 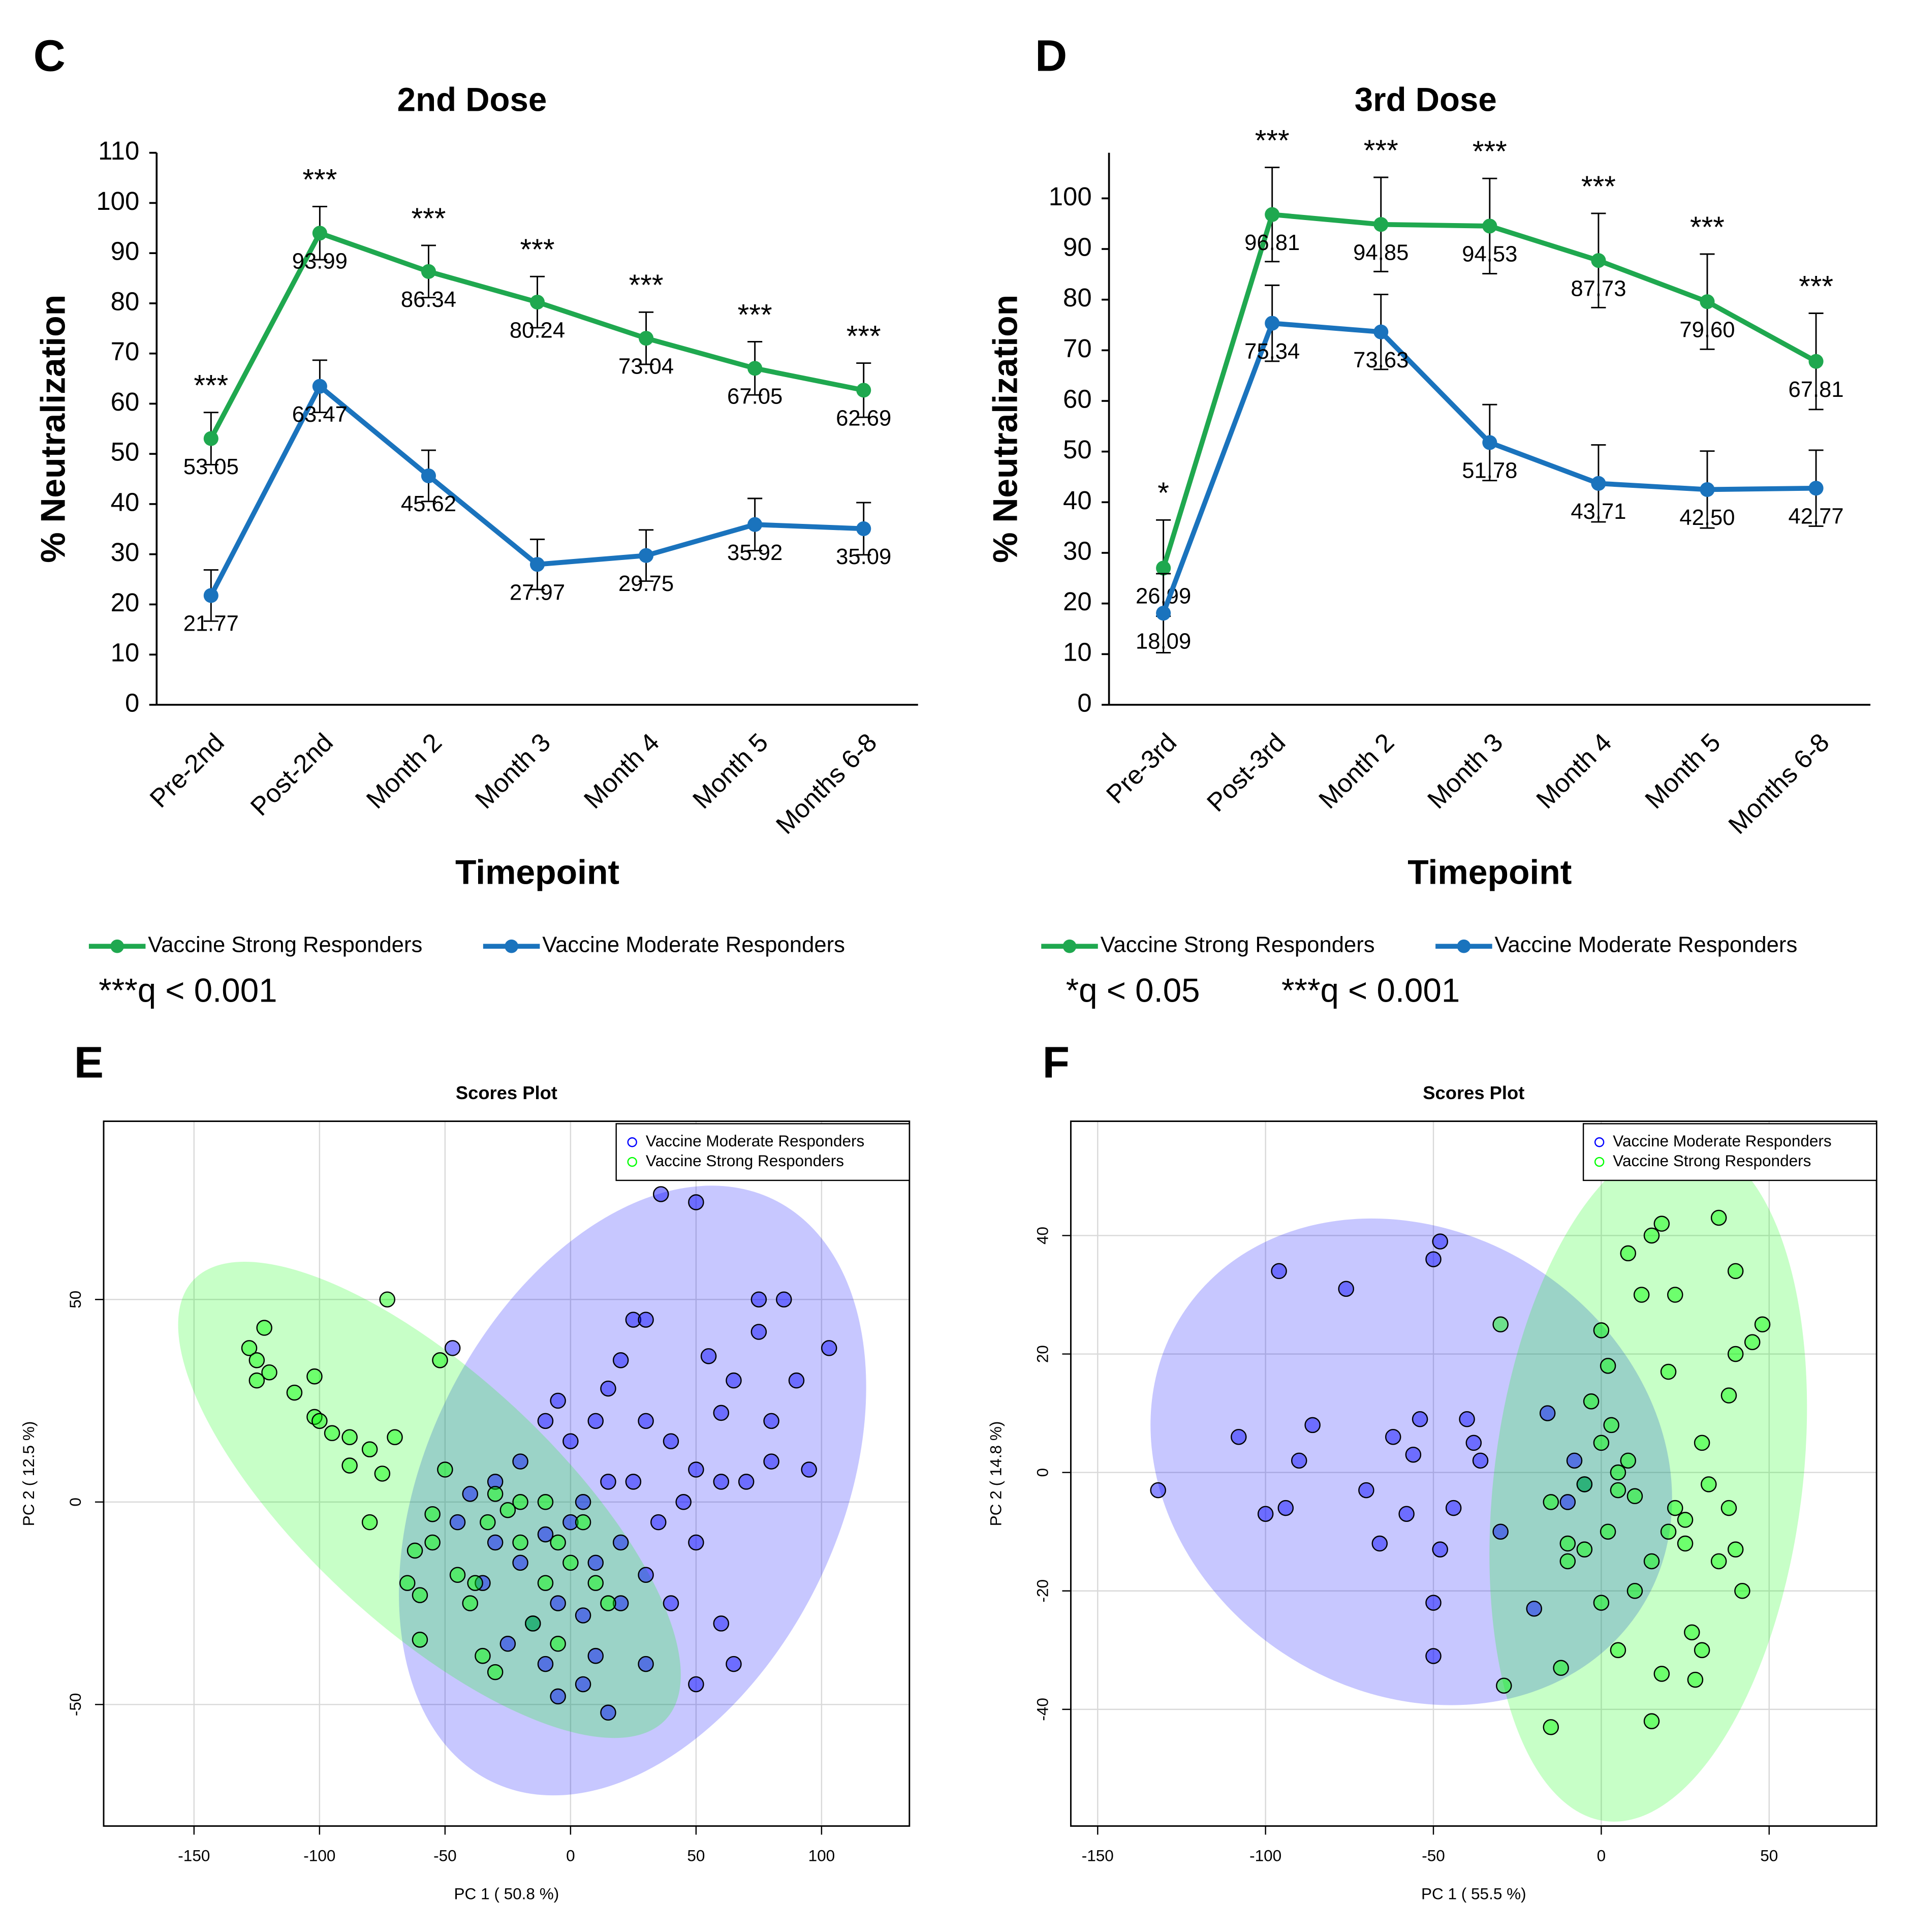 What do you see at coordinates (126, 652) in the screenshot?
I see `y-tick-label: 10` at bounding box center [126, 652].